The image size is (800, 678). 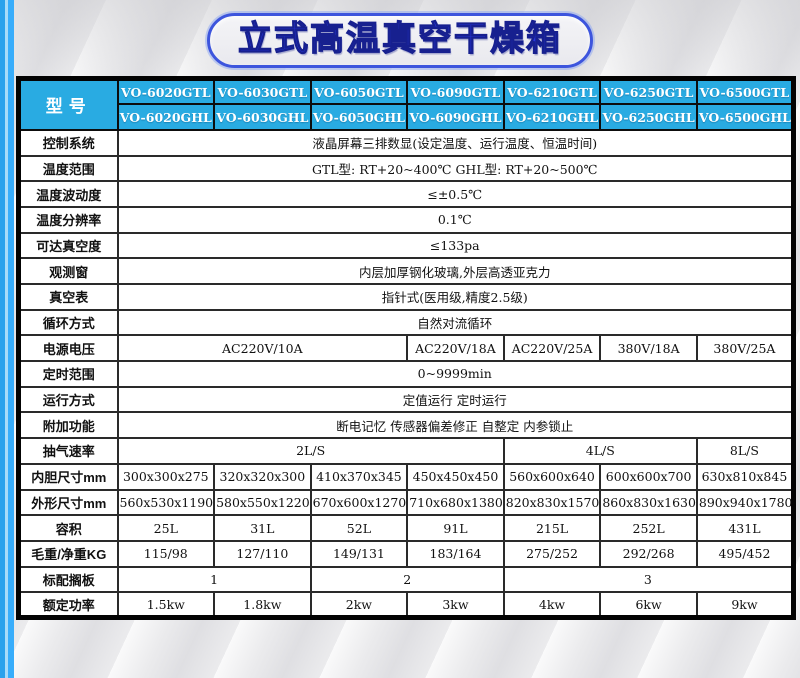 What do you see at coordinates (455, 142) in the screenshot?
I see `spec-value-cell: 液晶屏幕三排数显(设定温度、运行温度、恒温时间)` at bounding box center [455, 142].